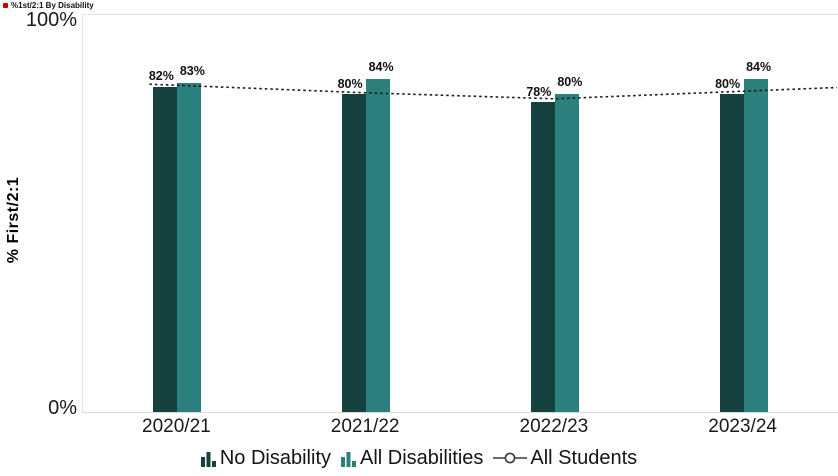 This screenshot has width=838, height=476. What do you see at coordinates (510, 458) in the screenshot?
I see `line-circle-icon` at bounding box center [510, 458].